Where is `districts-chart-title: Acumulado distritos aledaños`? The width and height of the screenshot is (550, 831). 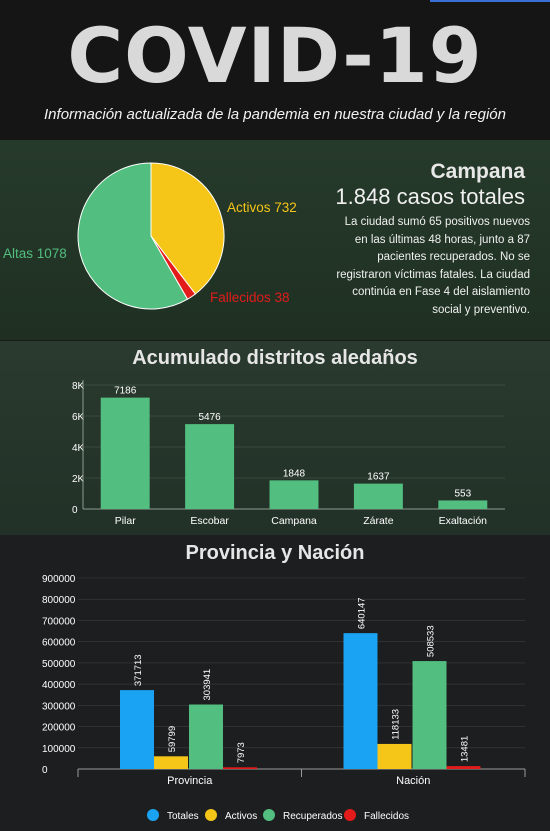 districts-chart-title: Acumulado distritos aledaños is located at coordinates (275, 358).